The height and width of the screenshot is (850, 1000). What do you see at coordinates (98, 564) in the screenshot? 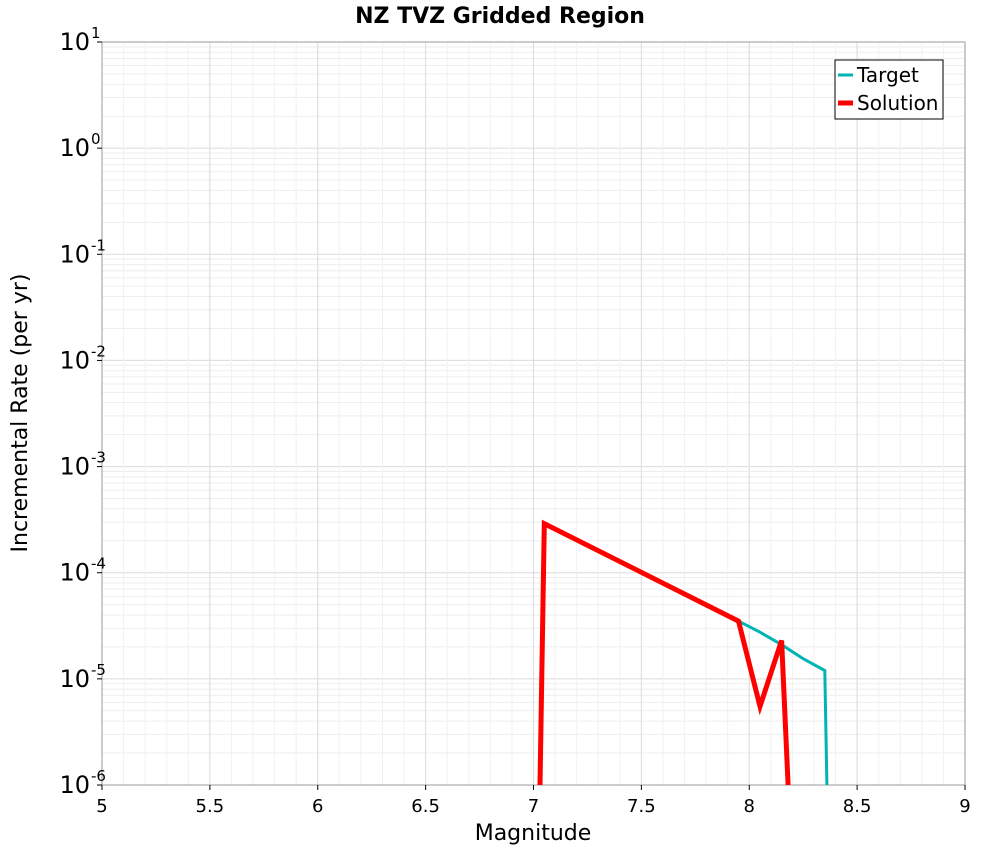
I see `y-tick-exponent: -4` at bounding box center [98, 564].